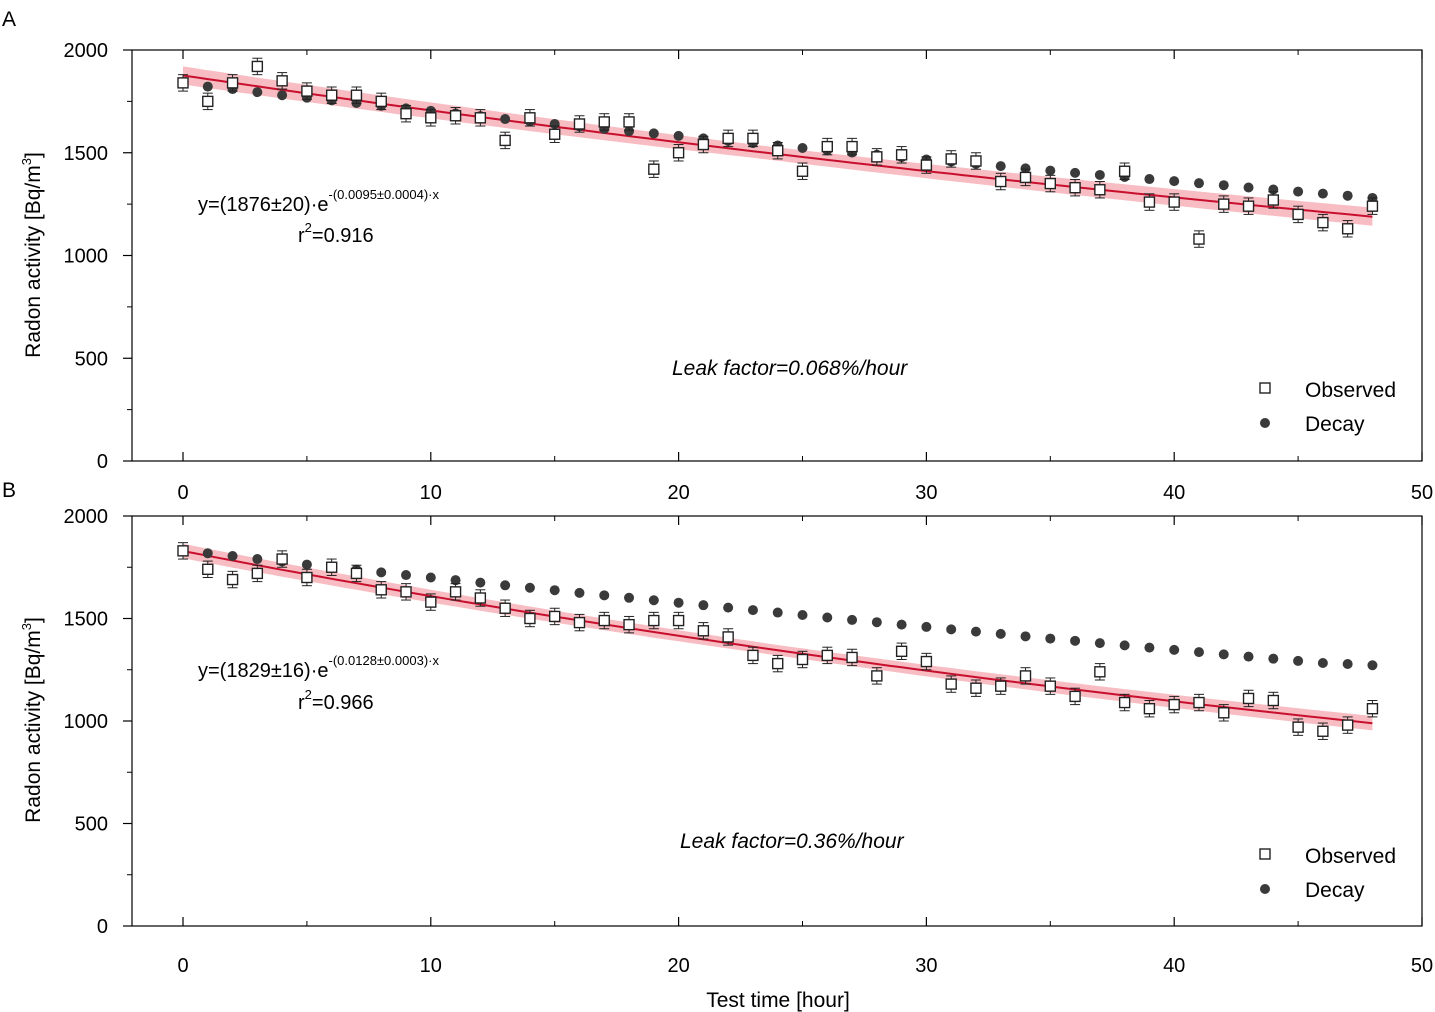  I want to click on x-tick-label: 50, so click(1422, 966).